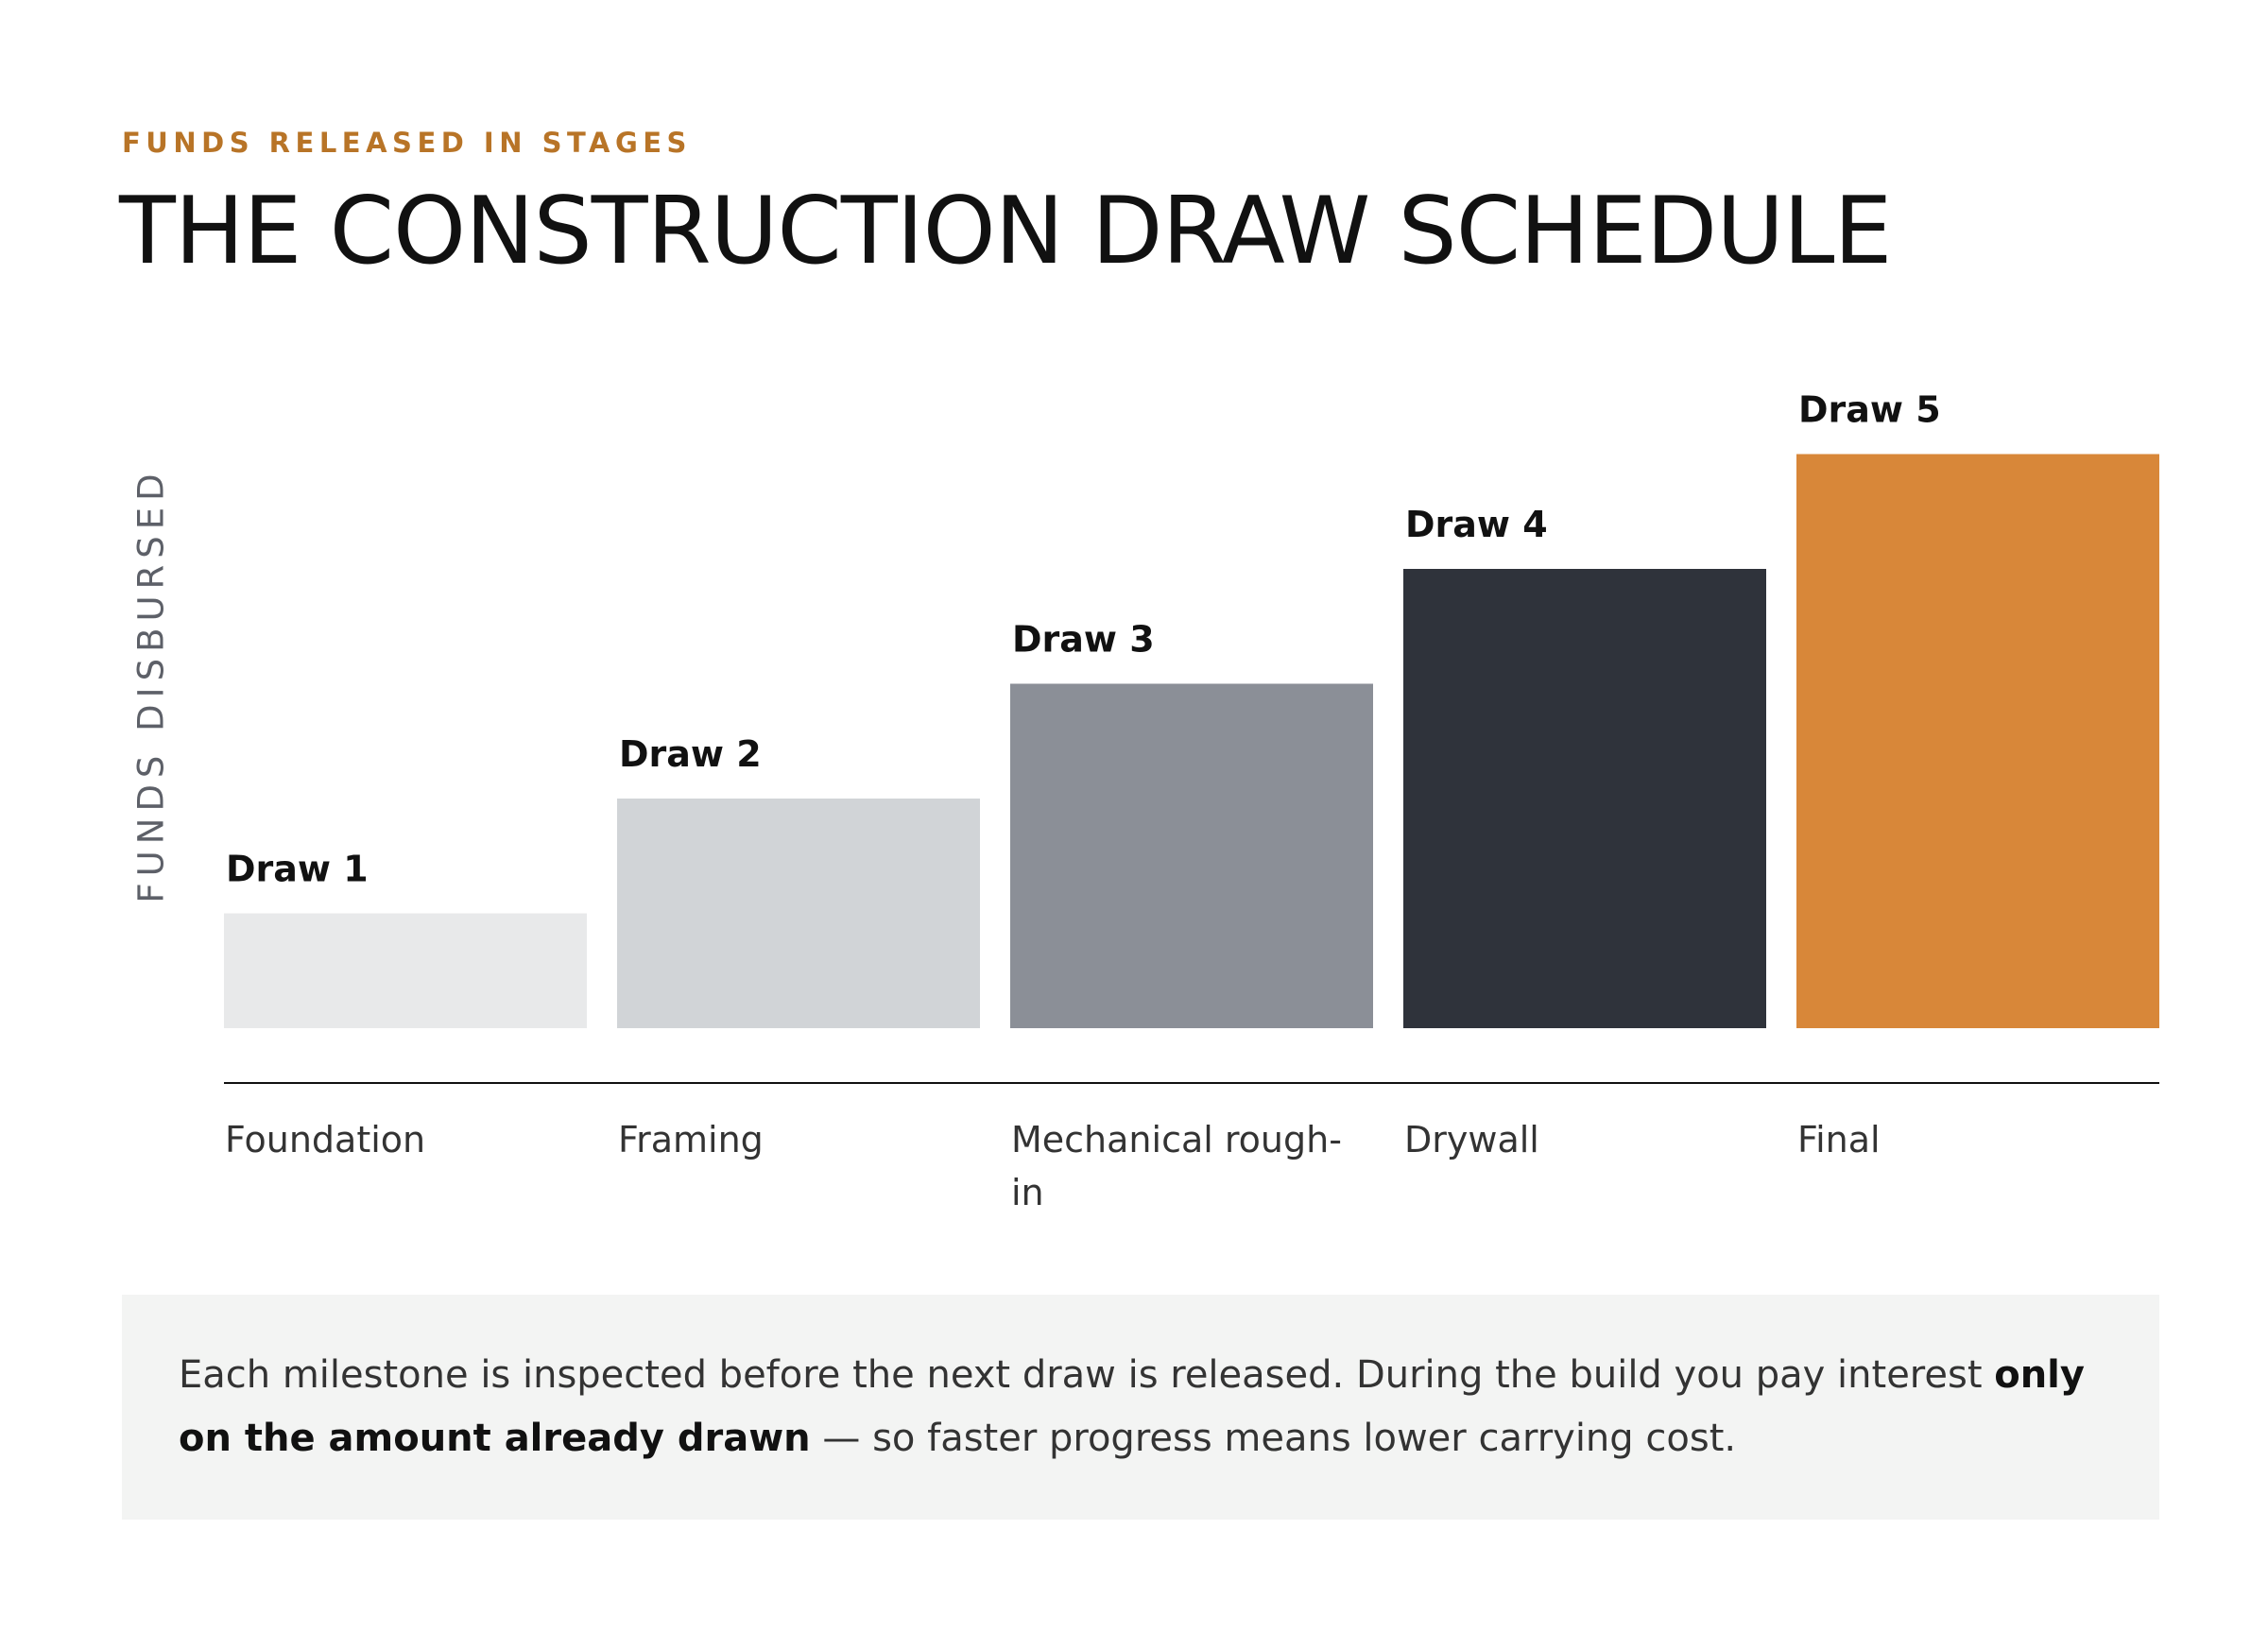  I want to click on bar-label-1: Draw 1, so click(297, 870).